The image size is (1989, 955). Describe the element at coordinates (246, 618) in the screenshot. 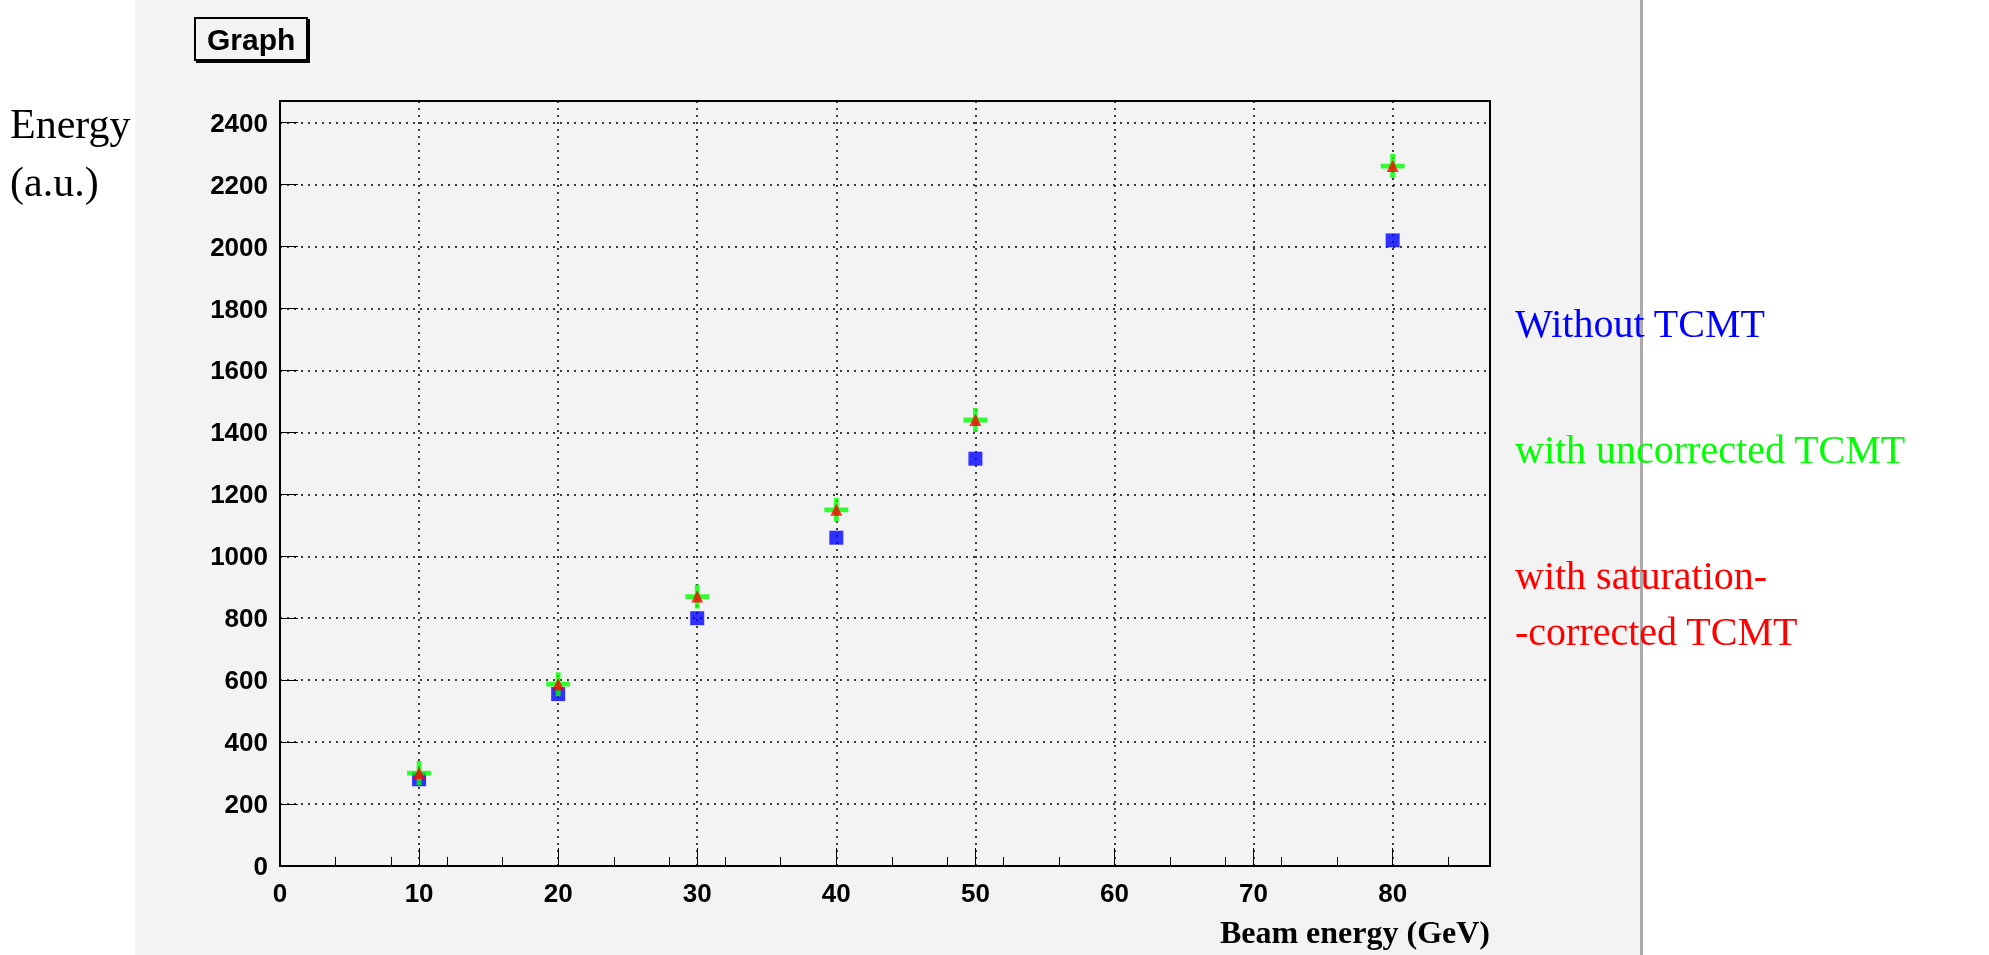

I see `y-tick-label: 800` at that location.